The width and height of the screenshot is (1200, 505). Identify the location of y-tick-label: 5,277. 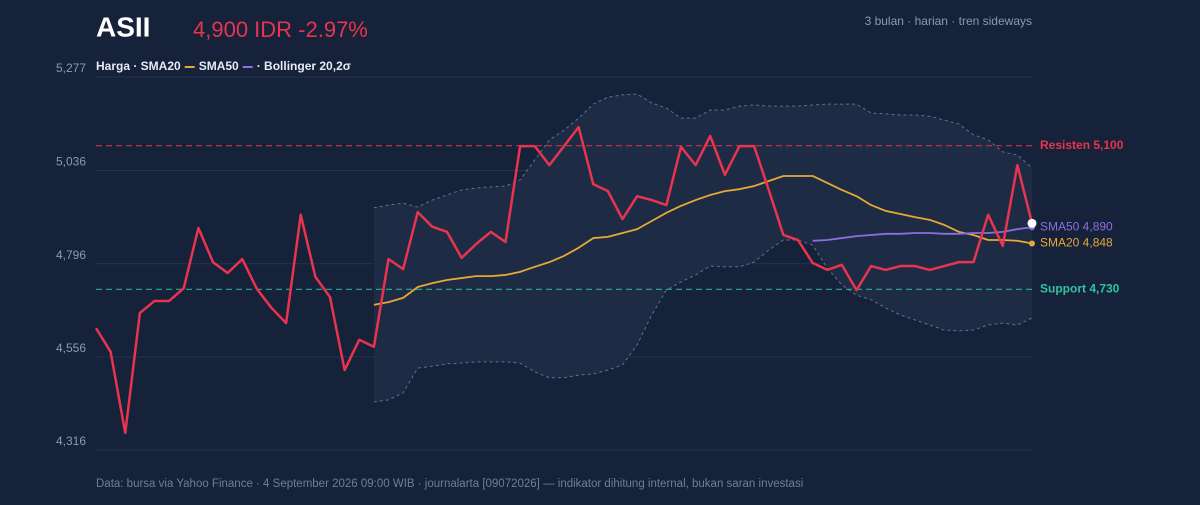
(71, 68).